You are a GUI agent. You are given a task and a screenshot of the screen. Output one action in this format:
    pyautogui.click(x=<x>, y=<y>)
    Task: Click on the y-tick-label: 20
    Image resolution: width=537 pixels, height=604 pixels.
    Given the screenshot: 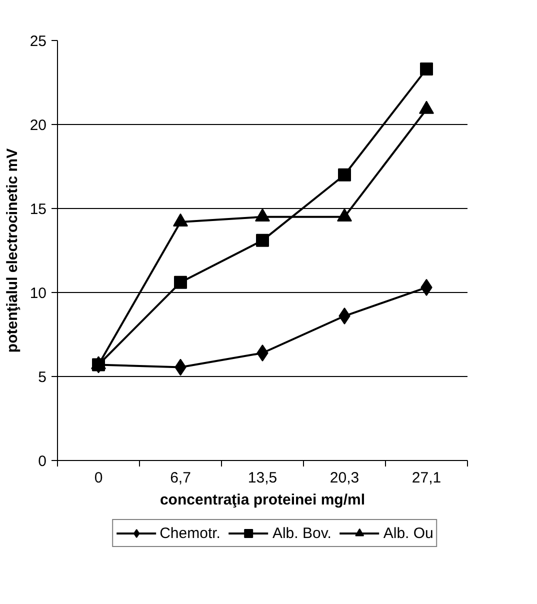 What is the action you would take?
    pyautogui.click(x=38, y=125)
    